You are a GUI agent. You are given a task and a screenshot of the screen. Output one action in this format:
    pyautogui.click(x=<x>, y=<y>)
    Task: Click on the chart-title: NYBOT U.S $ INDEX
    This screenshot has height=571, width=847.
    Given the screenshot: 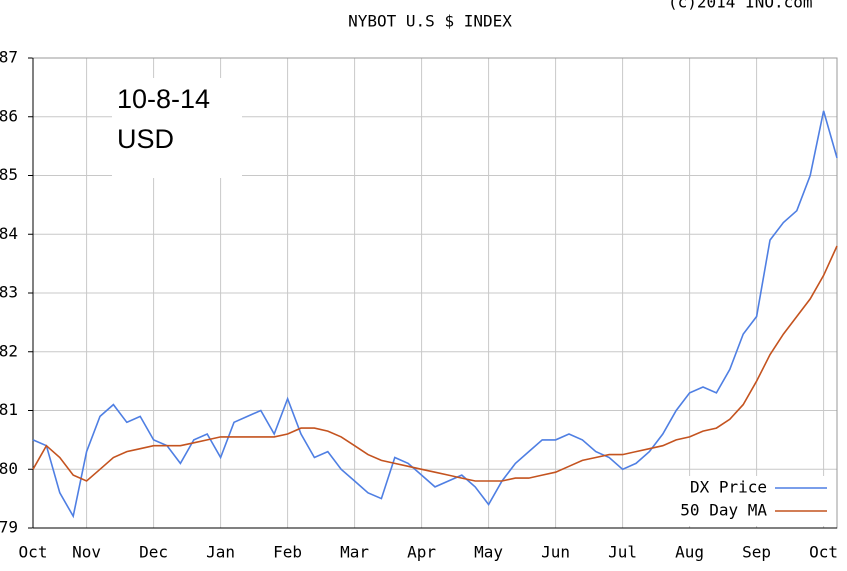 What is the action you would take?
    pyautogui.click(x=430, y=21)
    